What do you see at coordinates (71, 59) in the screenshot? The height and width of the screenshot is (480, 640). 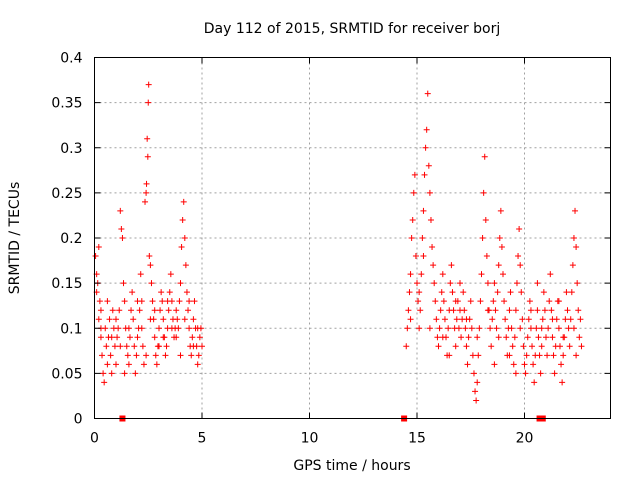 I see `y-tick-label: 0.4` at bounding box center [71, 59].